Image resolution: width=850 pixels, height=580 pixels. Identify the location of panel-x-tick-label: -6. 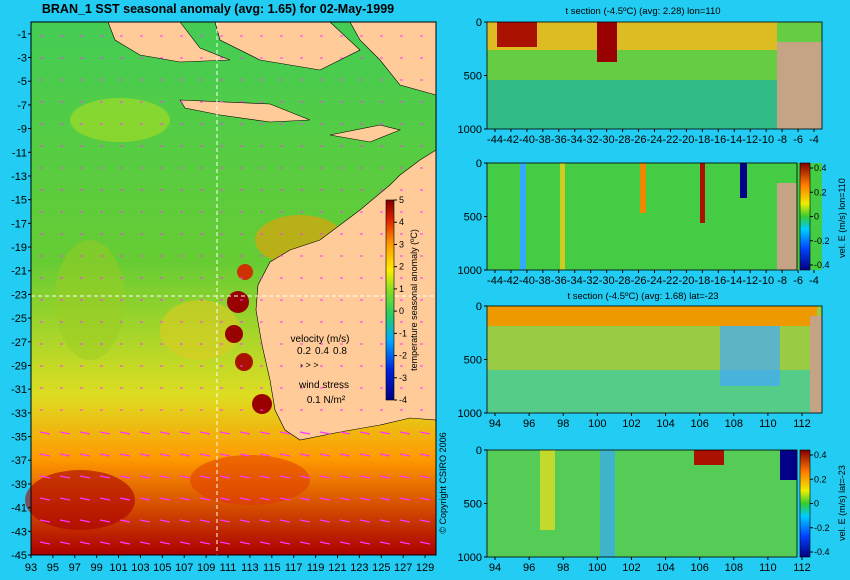
(798, 281).